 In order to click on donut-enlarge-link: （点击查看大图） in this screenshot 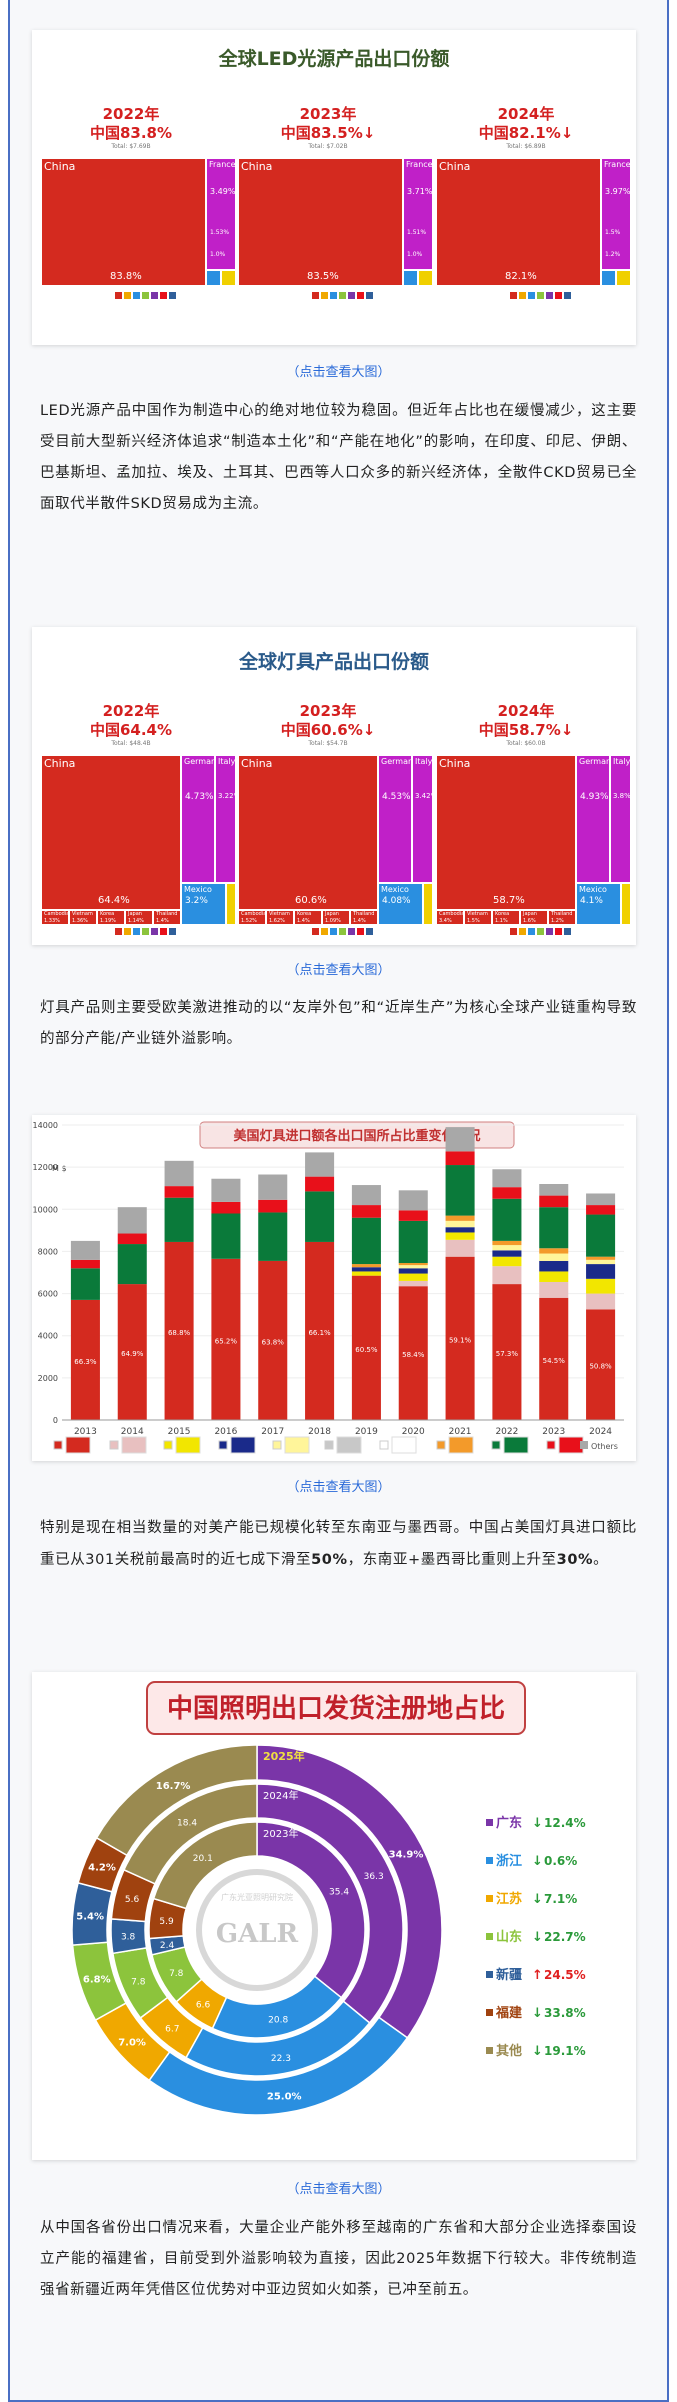, I will do `click(338, 2189)`.